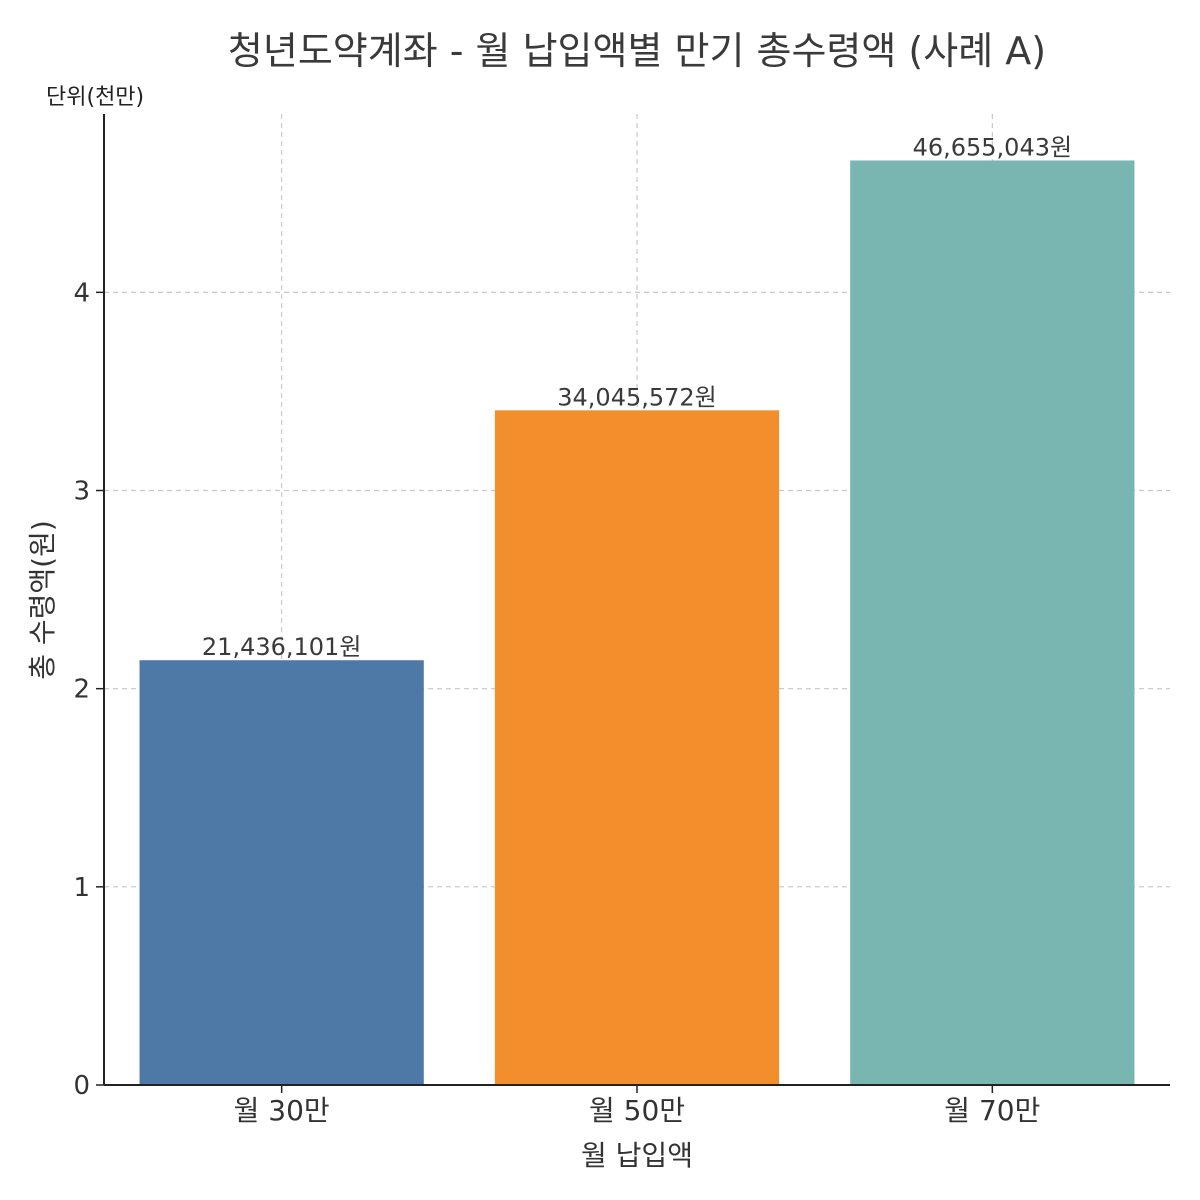 This screenshot has height=1200, width=1200. What do you see at coordinates (81, 690) in the screenshot?
I see `y-tick-label: 2` at bounding box center [81, 690].